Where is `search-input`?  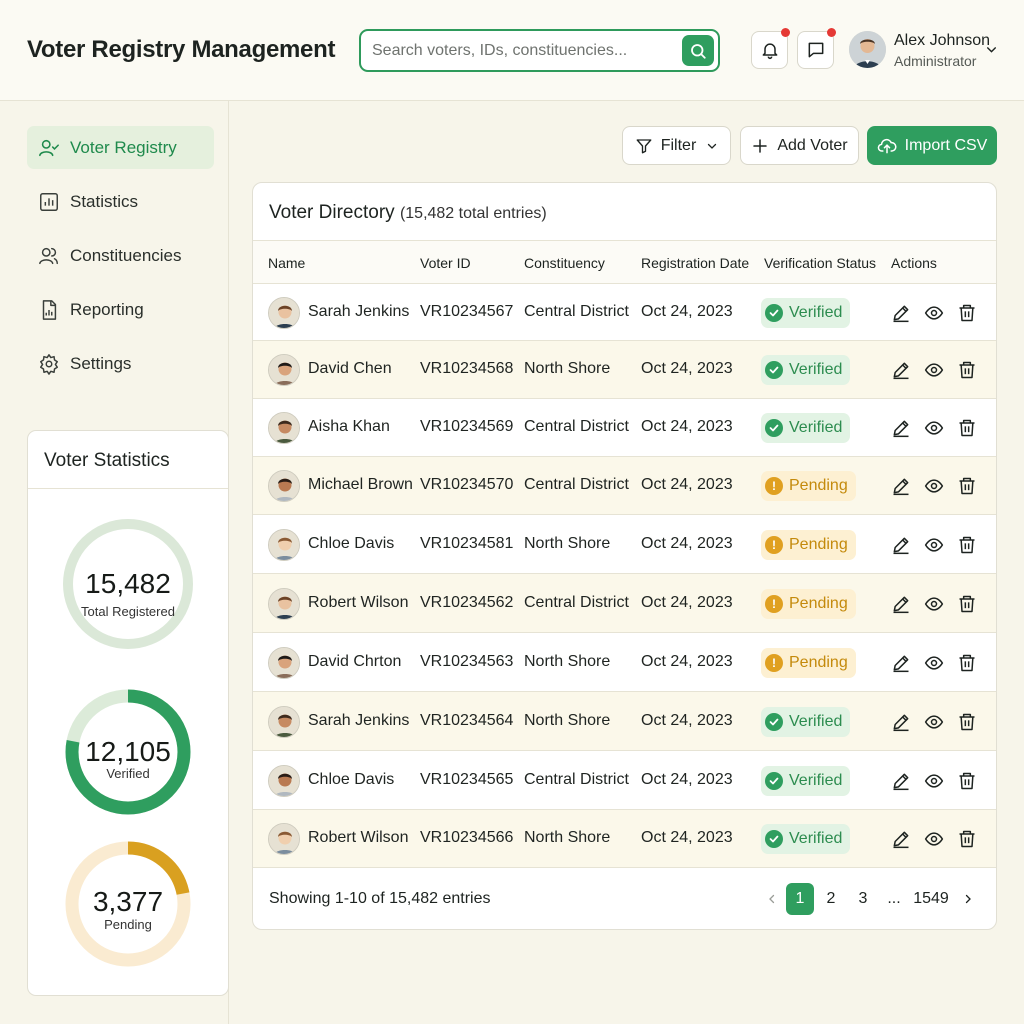 search-input is located at coordinates (522, 51).